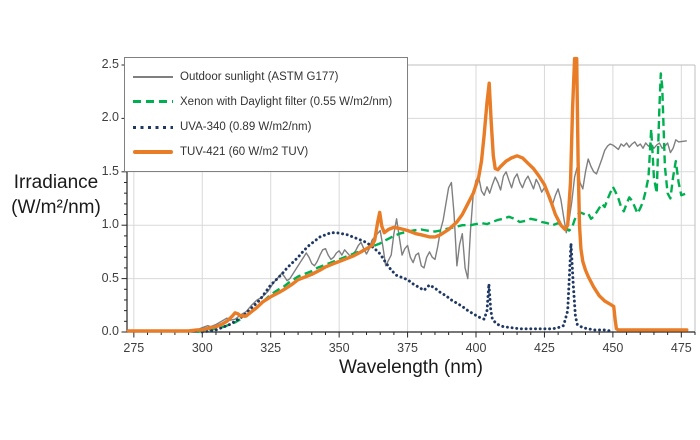 Image resolution: width=700 pixels, height=440 pixels. I want to click on y-tick-label: 2.5, so click(110, 64).